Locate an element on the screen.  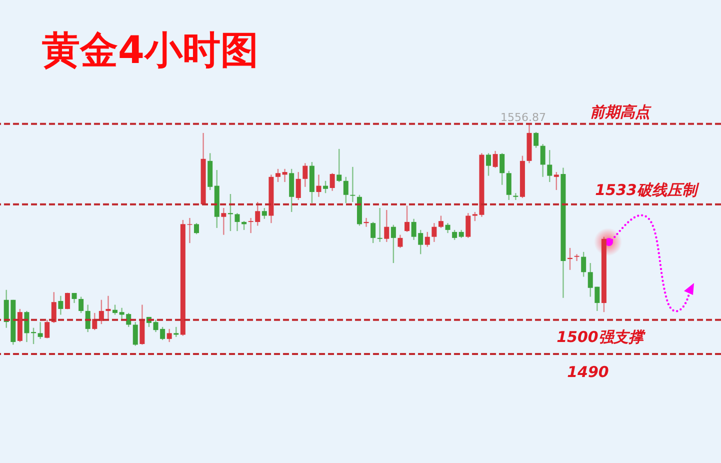
annotation: 1533破线压制 is located at coordinates (647, 190).